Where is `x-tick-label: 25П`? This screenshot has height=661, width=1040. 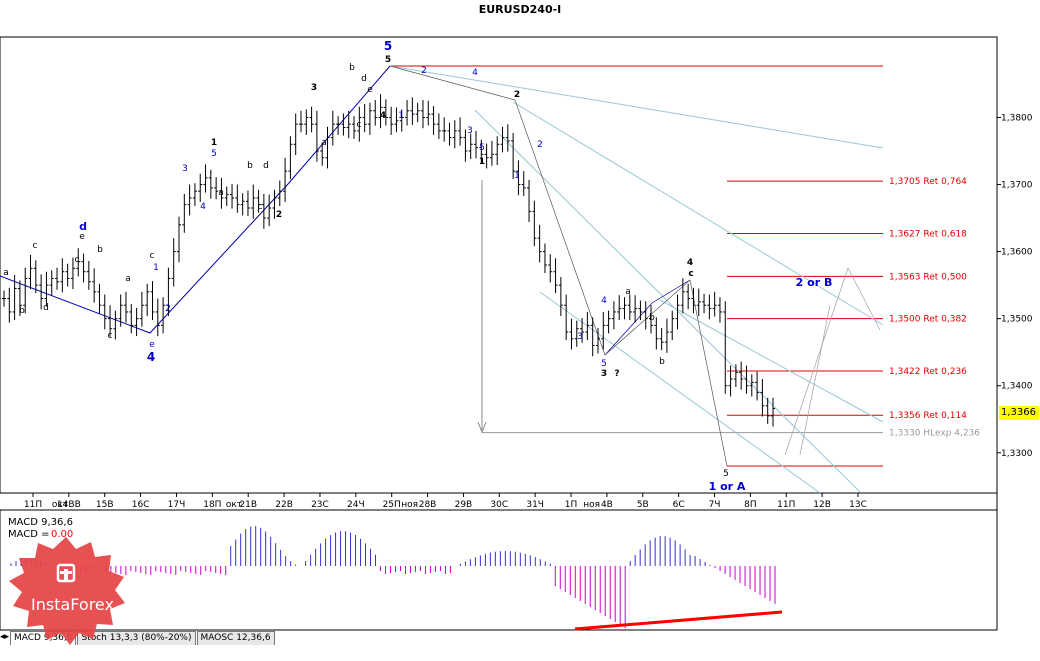 x-tick-label: 25П is located at coordinates (392, 505).